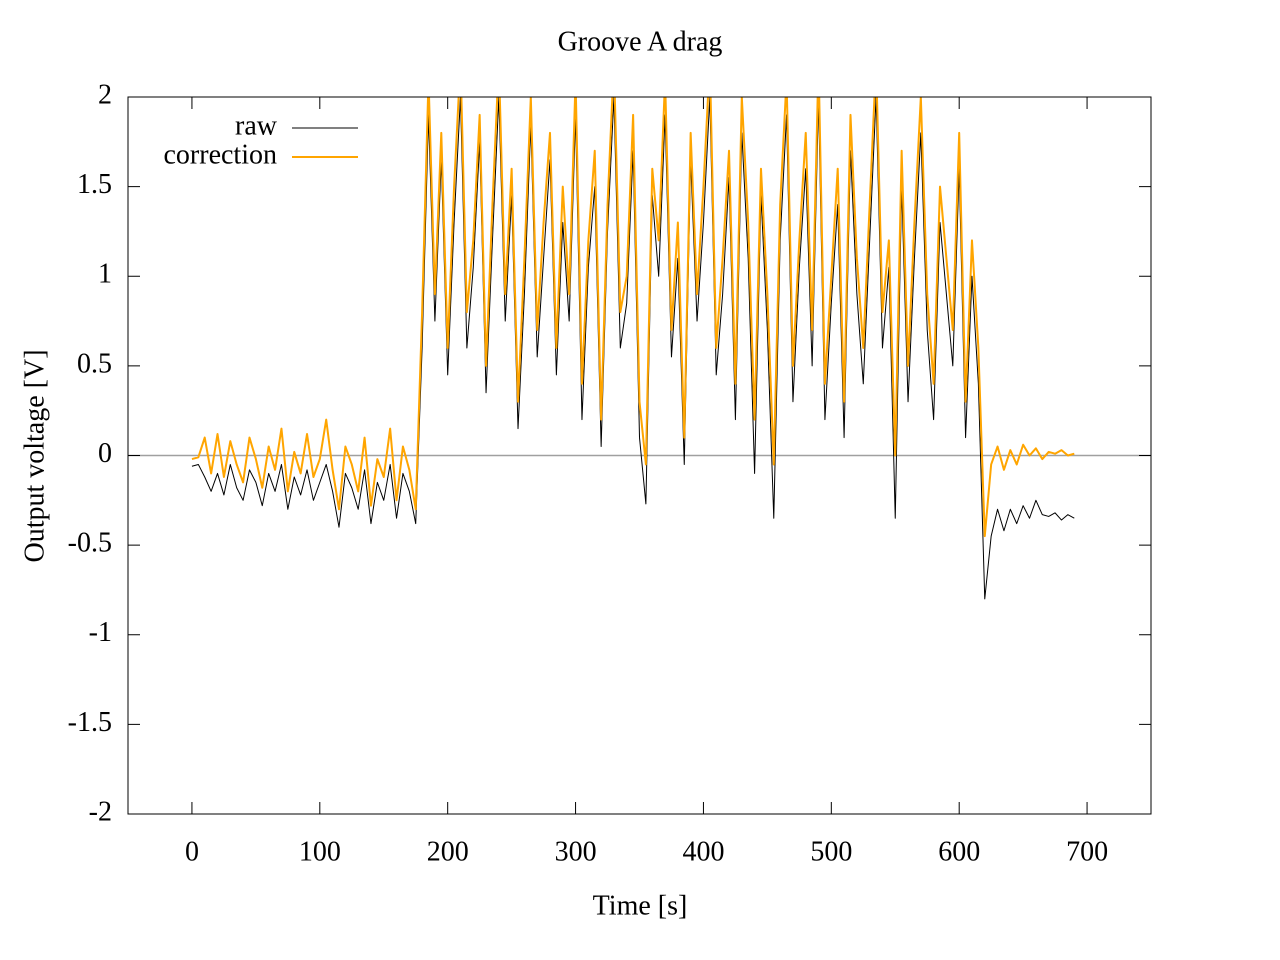  What do you see at coordinates (703, 851) in the screenshot?
I see `x-tick-label: 400` at bounding box center [703, 851].